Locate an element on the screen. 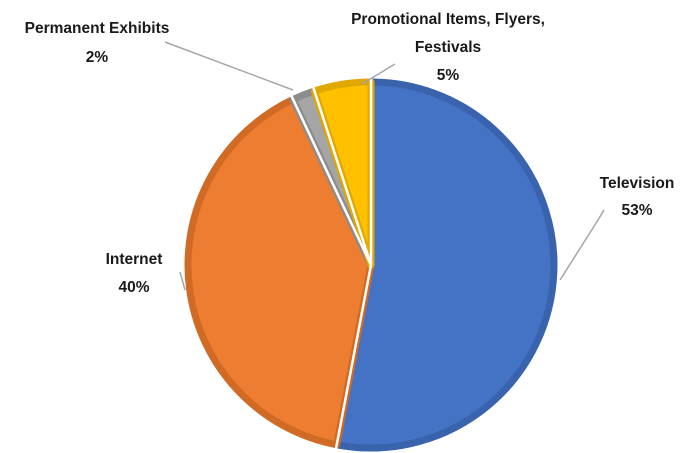 The height and width of the screenshot is (453, 687). slice-label-promotional-name-line2: Festivals is located at coordinates (448, 47).